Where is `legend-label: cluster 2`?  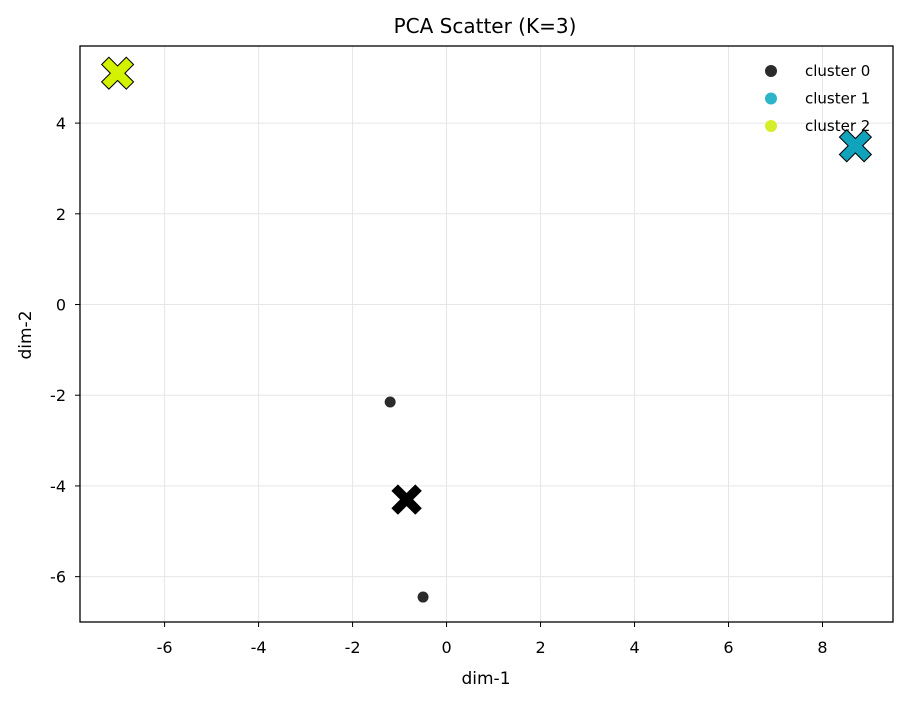
legend-label: cluster 2 is located at coordinates (837, 126).